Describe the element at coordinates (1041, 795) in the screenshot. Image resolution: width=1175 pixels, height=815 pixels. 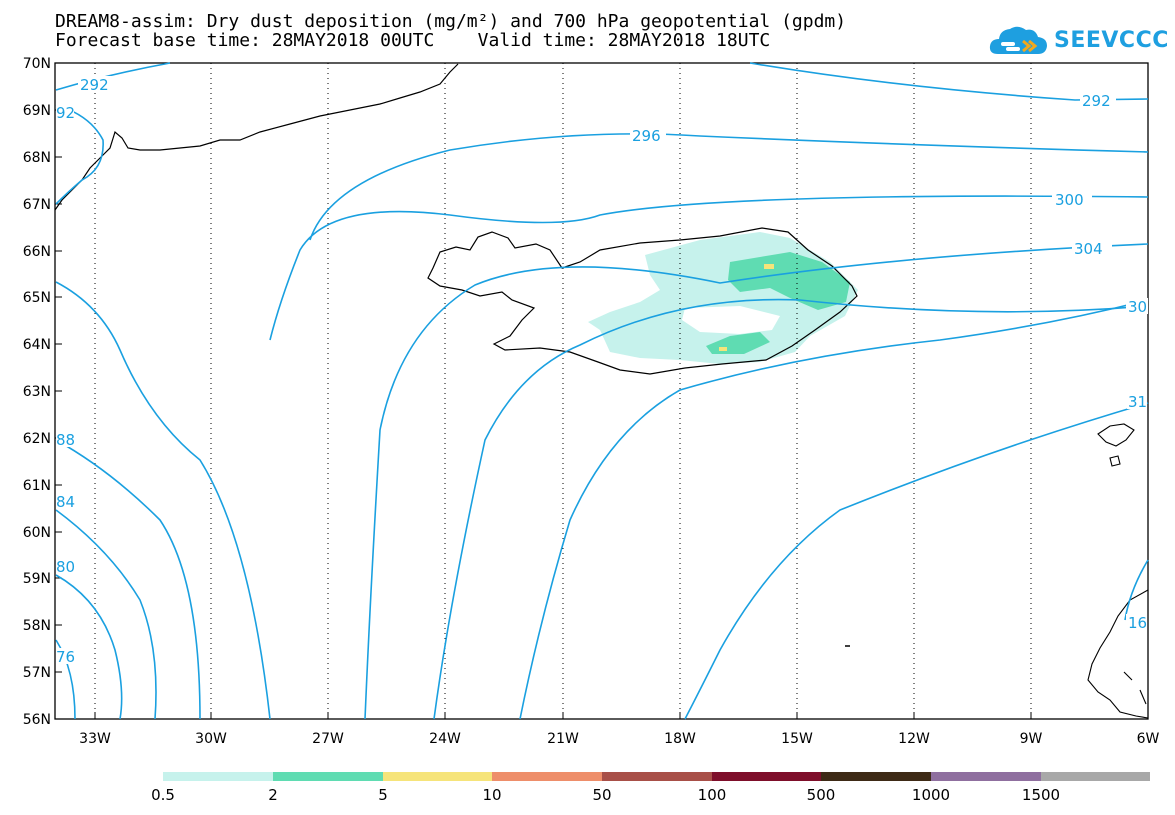
I see `legend-label: 1500` at that location.